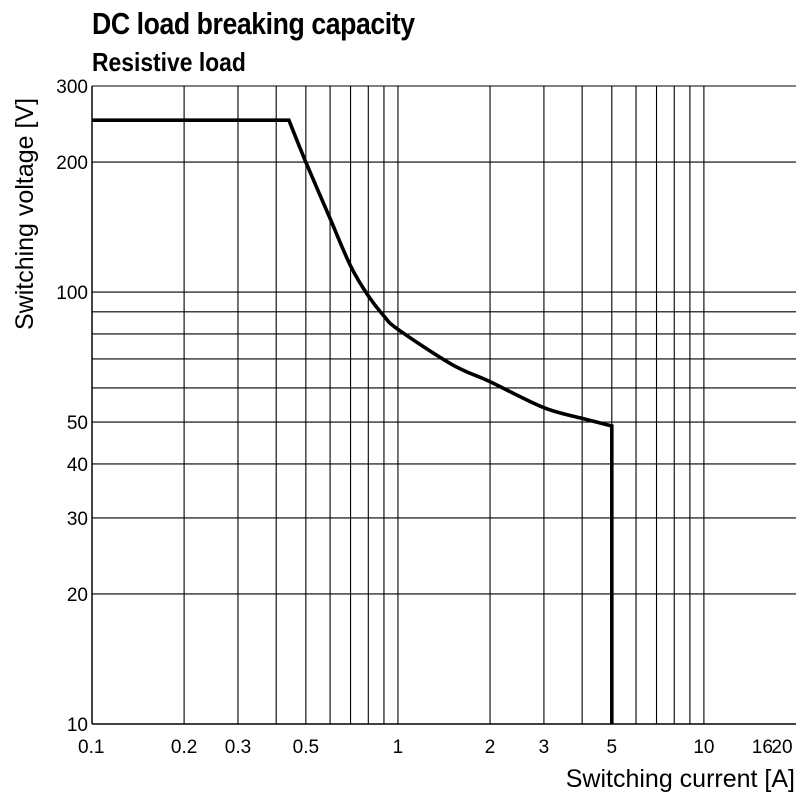  Describe the element at coordinates (490, 747) in the screenshot. I see `x-tick-label: 2` at that location.